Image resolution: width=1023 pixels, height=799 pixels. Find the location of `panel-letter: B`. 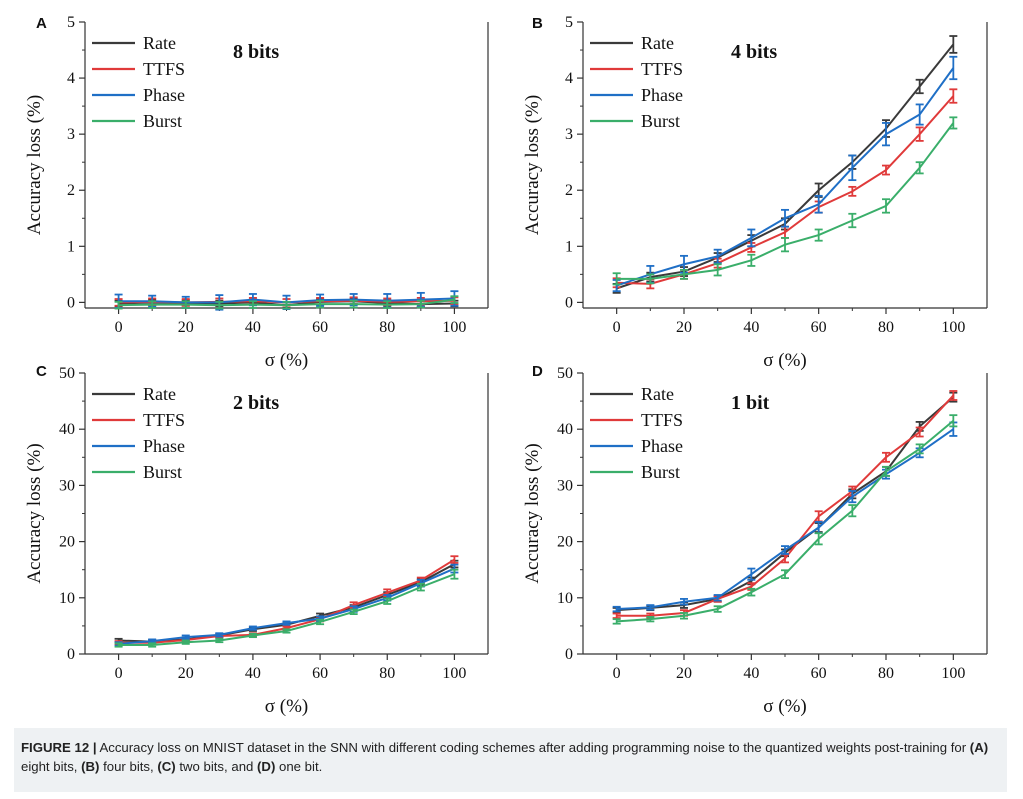

panel-letter: B is located at coordinates (537, 23).